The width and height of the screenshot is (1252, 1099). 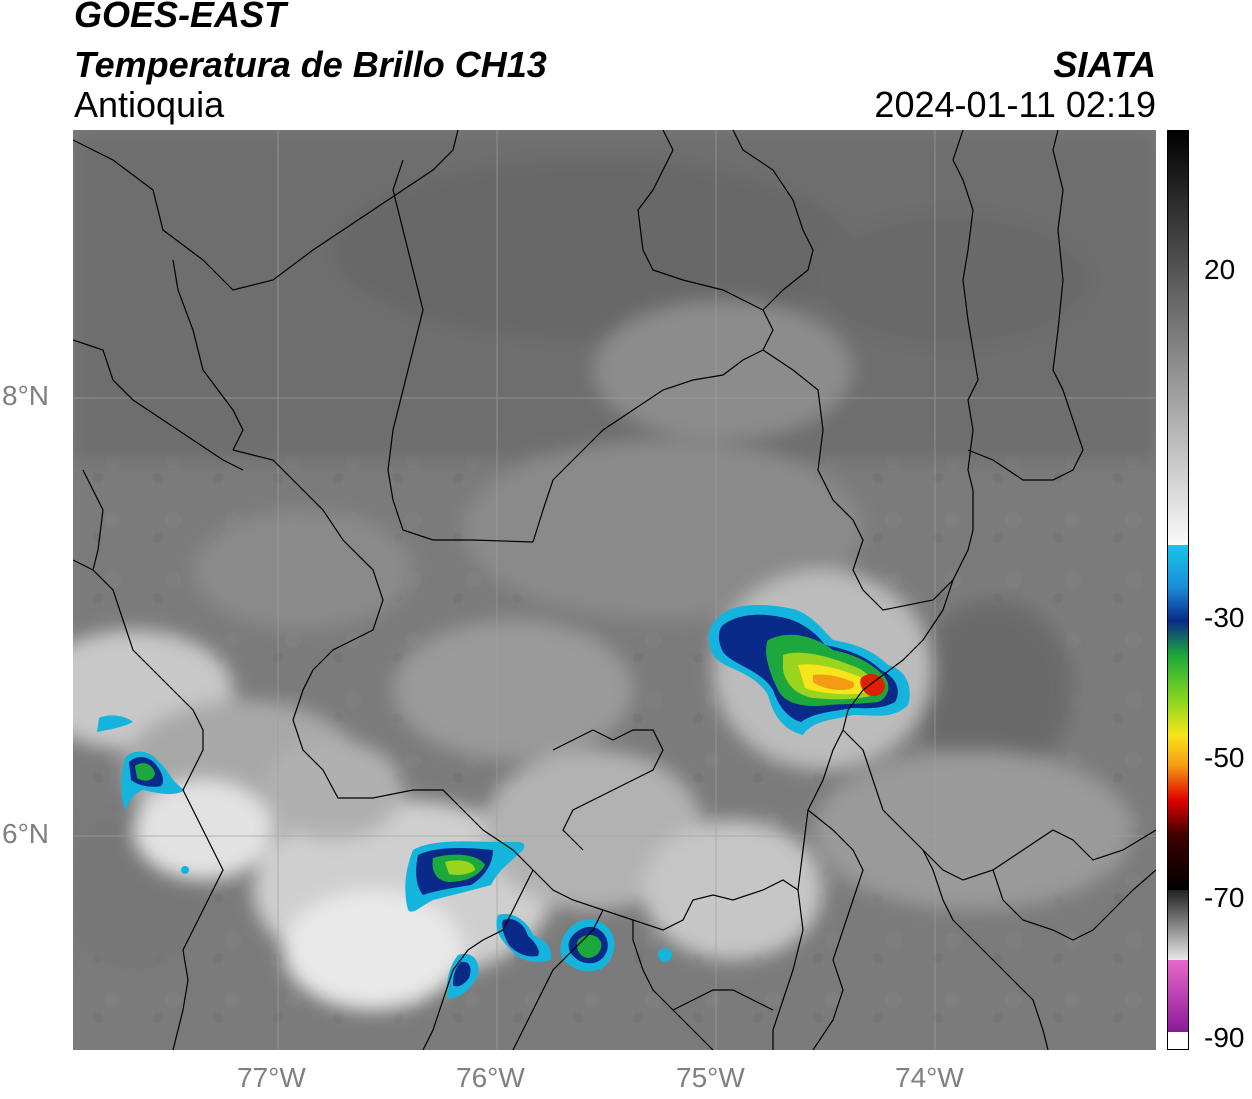 I want to click on product-title: Temperatura de Brillo CH13, so click(x=310, y=64).